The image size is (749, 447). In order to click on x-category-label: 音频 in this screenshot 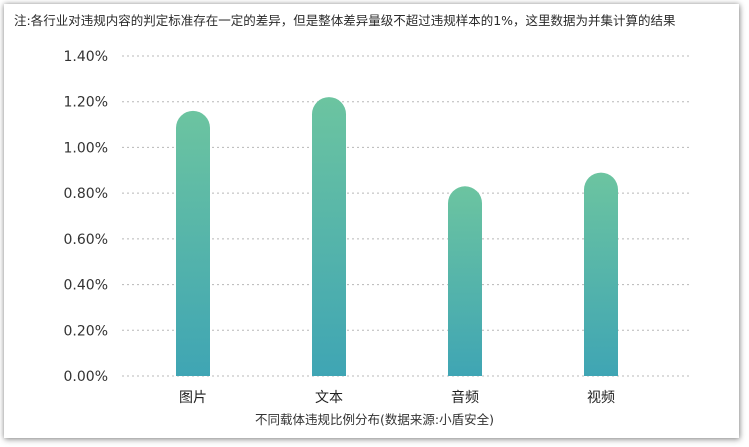, I will do `click(465, 397)`.